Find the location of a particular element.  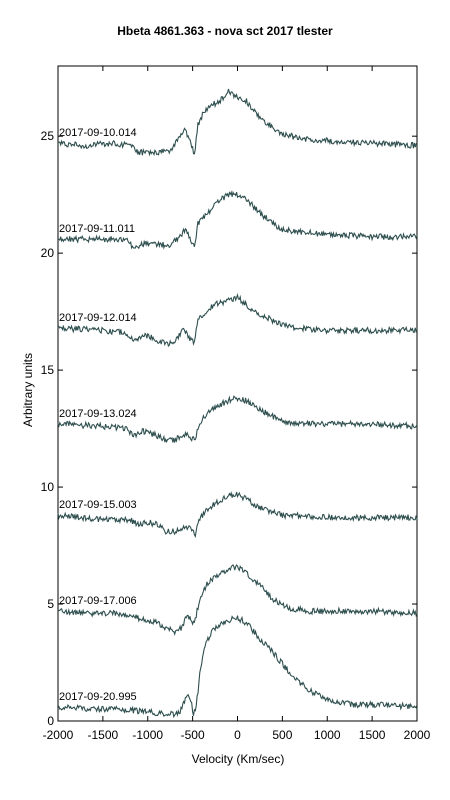

series-label: 2017-09-11.011 is located at coordinates (97, 229).